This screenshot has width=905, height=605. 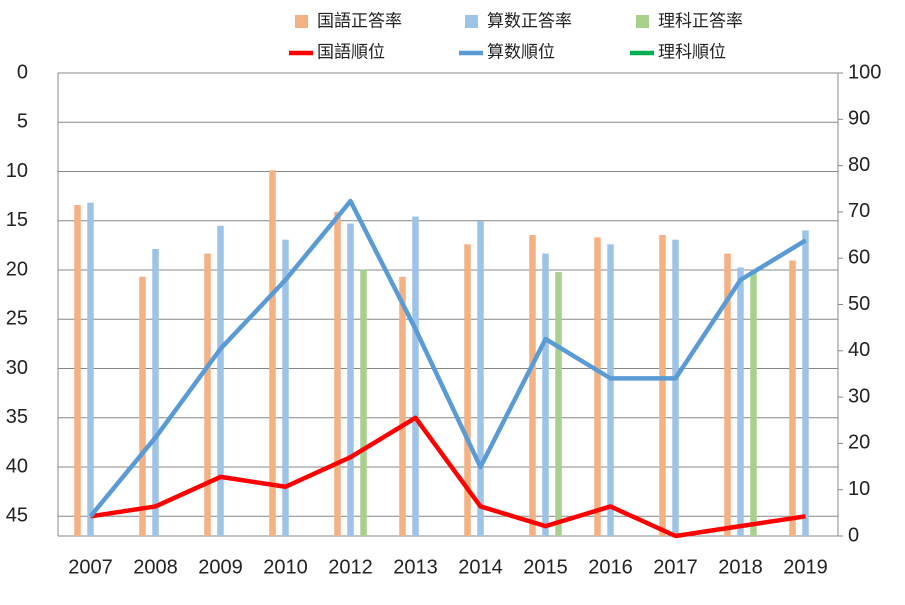 What do you see at coordinates (17, 466) in the screenshot?
I see `y-tick-label: 40` at bounding box center [17, 466].